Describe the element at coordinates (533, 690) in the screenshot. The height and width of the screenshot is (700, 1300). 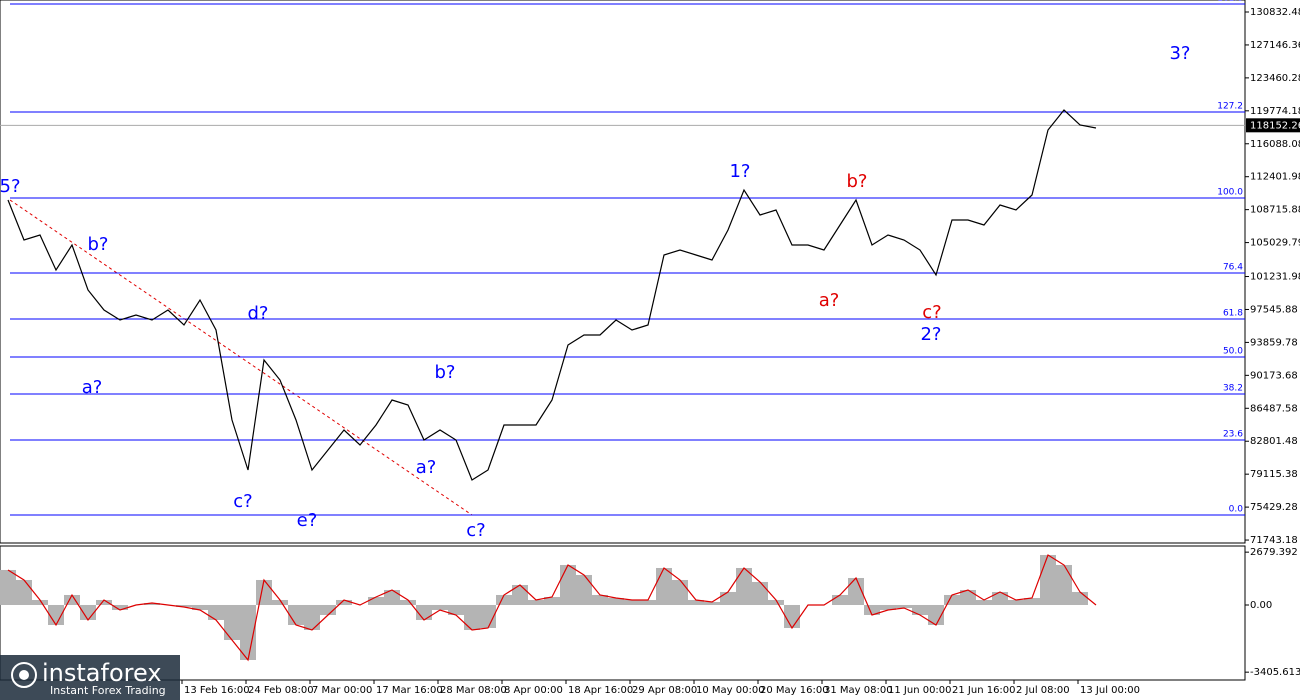
I see `x-tick-label: 8 Apr 00:00` at that location.